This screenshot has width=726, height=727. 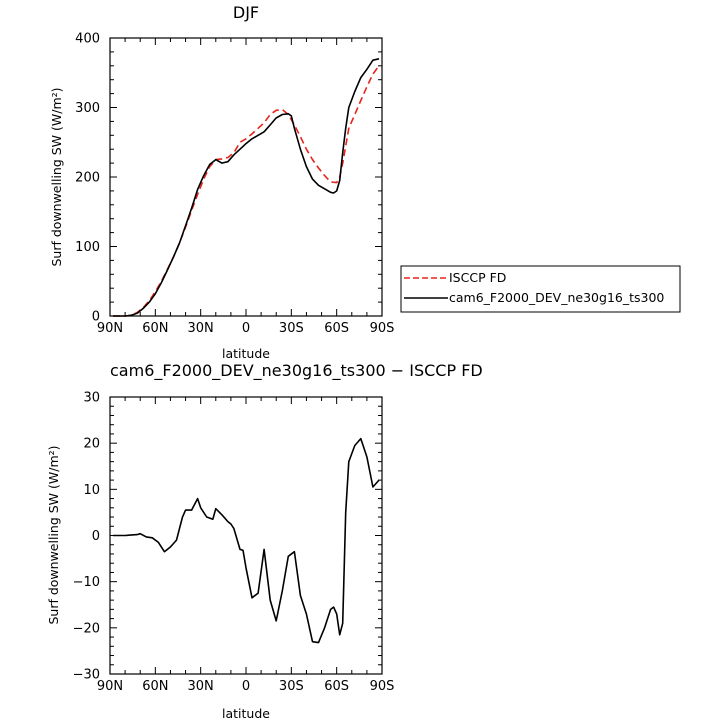 I want to click on bottom-chart-title: cam6_F2000_DEV_ne30g16_ts300 − ISCCP FD, so click(x=296, y=371).